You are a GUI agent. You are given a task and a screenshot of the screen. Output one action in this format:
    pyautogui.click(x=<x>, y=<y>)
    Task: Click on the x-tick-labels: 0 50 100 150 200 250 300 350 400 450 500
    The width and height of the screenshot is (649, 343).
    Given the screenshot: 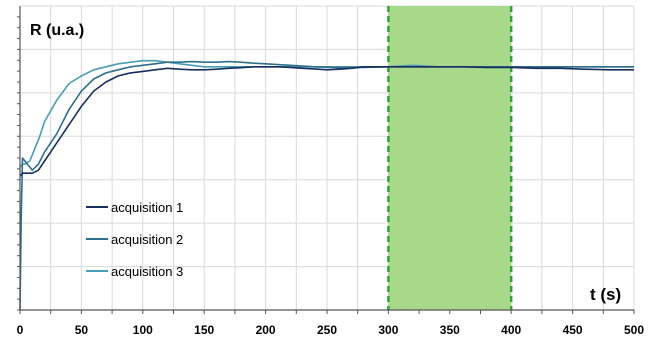 What is the action you would take?
    pyautogui.click(x=331, y=330)
    